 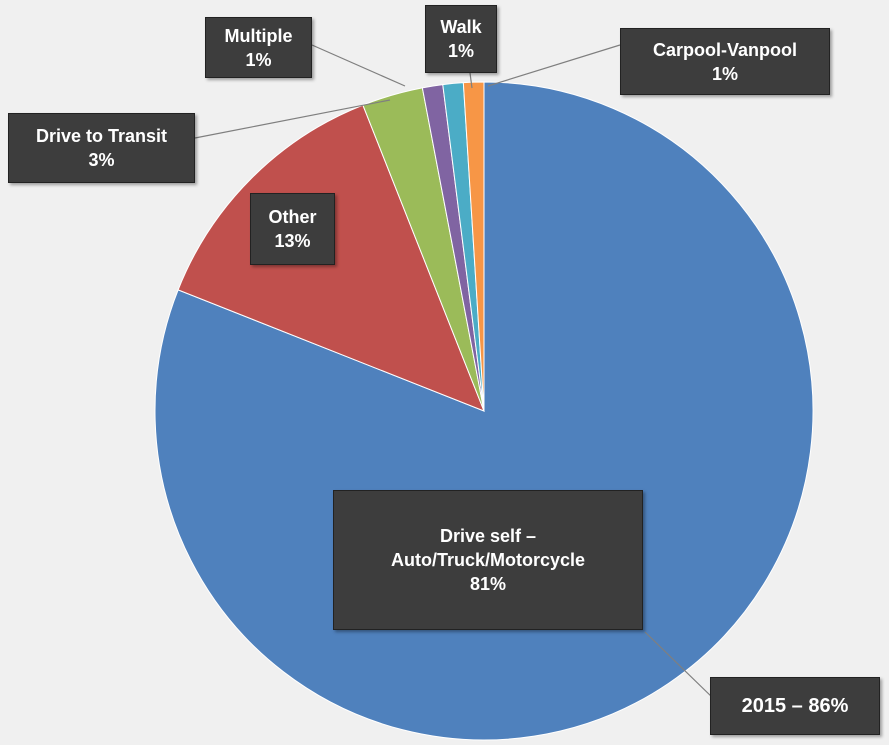 What do you see at coordinates (488, 584) in the screenshot?
I see `value-label: 81%` at bounding box center [488, 584].